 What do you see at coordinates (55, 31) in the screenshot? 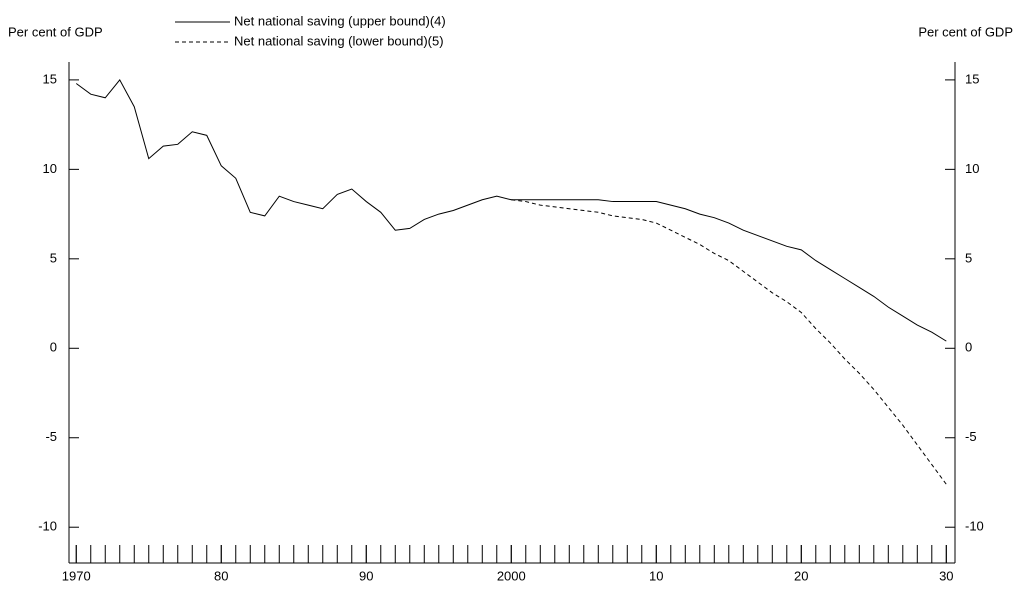
I see `y-axis-label-left: Per cent of GDP` at bounding box center [55, 31].